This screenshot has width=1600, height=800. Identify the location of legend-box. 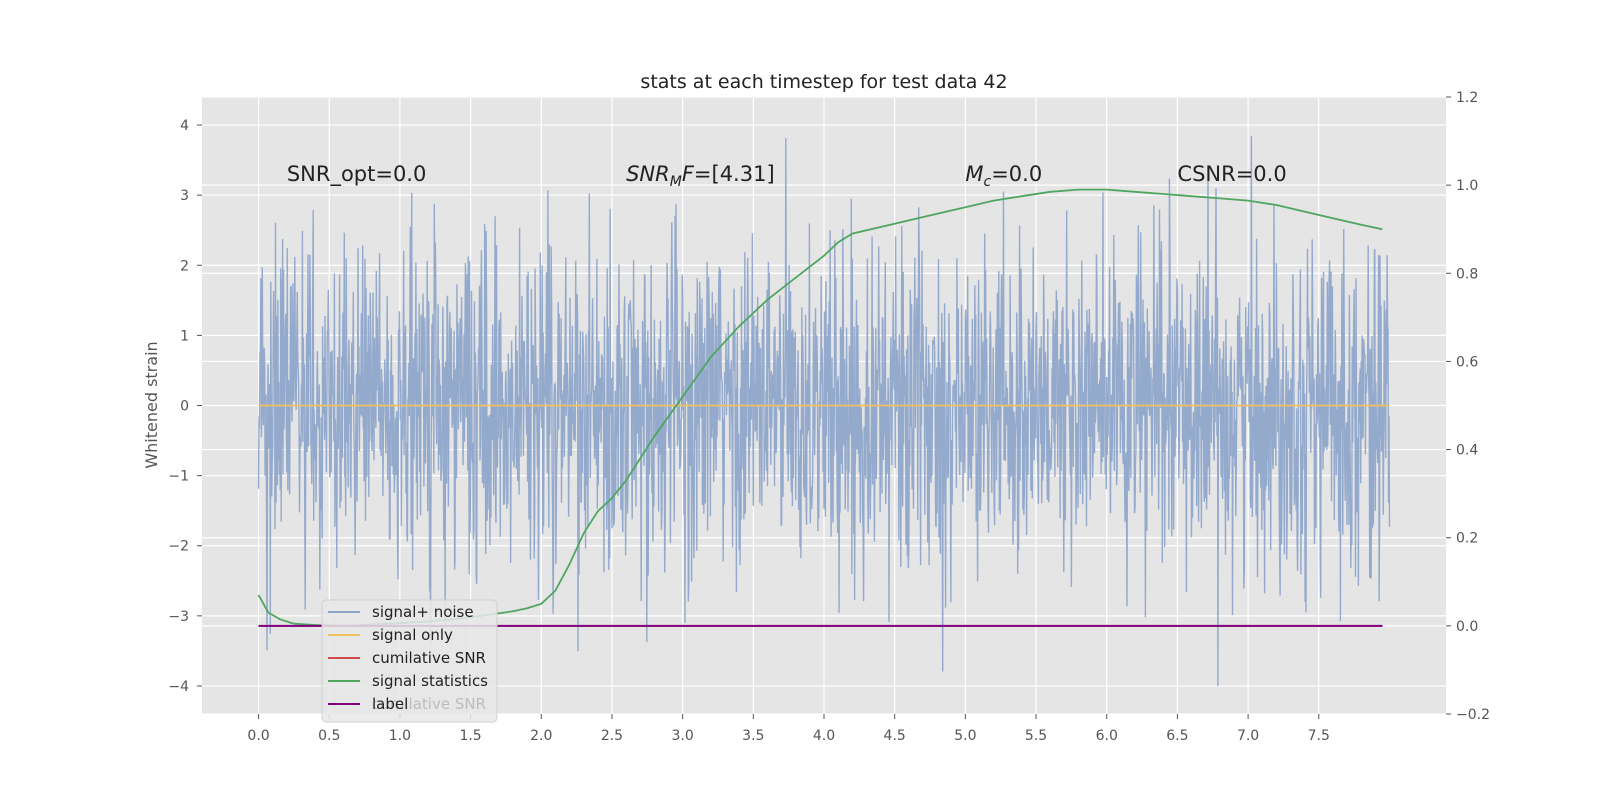
(409, 661).